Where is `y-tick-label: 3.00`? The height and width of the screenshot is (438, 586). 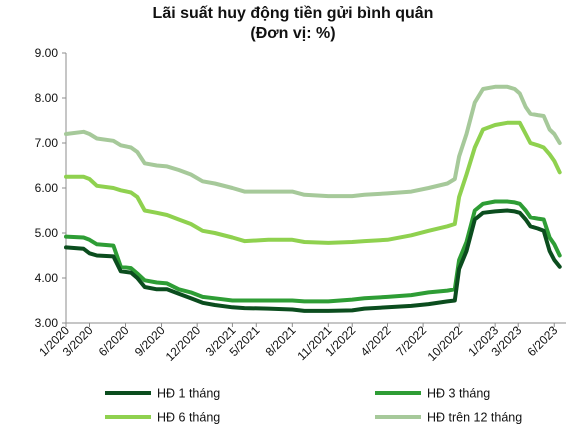 y-tick-label: 3.00 is located at coordinates (47, 323).